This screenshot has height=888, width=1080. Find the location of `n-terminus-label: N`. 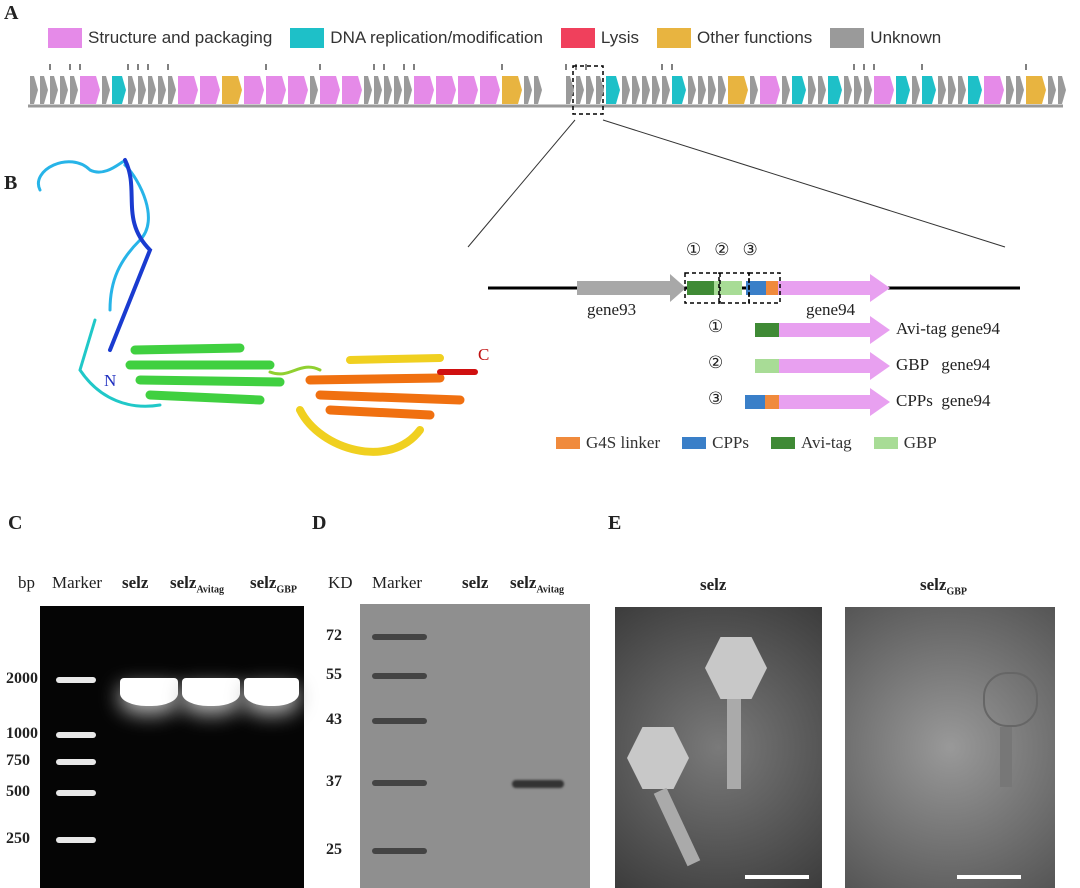

n-terminus-label: N is located at coordinates (110, 380).